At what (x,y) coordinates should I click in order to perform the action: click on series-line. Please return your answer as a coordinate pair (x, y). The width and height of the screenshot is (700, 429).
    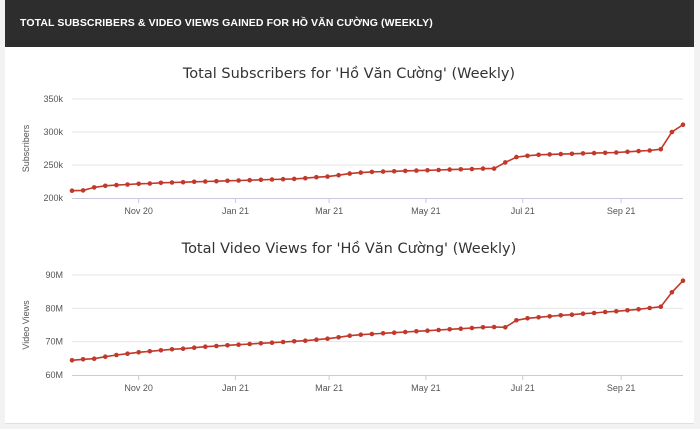
    Looking at the image, I should click on (377, 158).